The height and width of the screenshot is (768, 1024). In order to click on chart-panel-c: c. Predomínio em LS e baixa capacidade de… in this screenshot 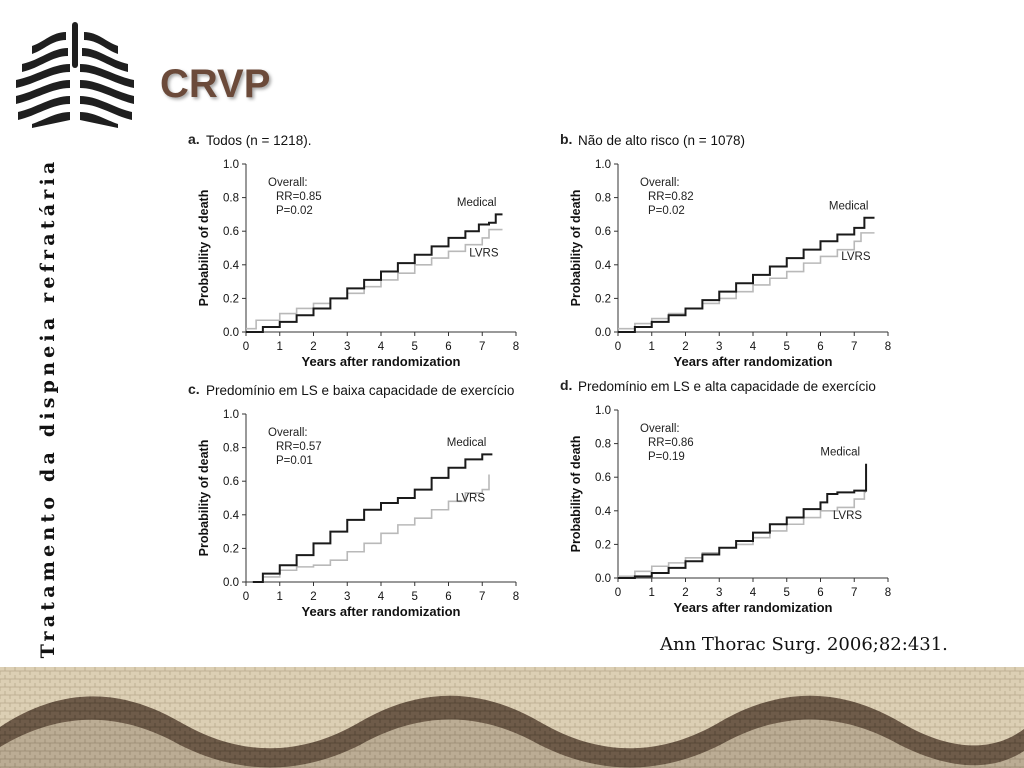, I will do `click(353, 500)`.